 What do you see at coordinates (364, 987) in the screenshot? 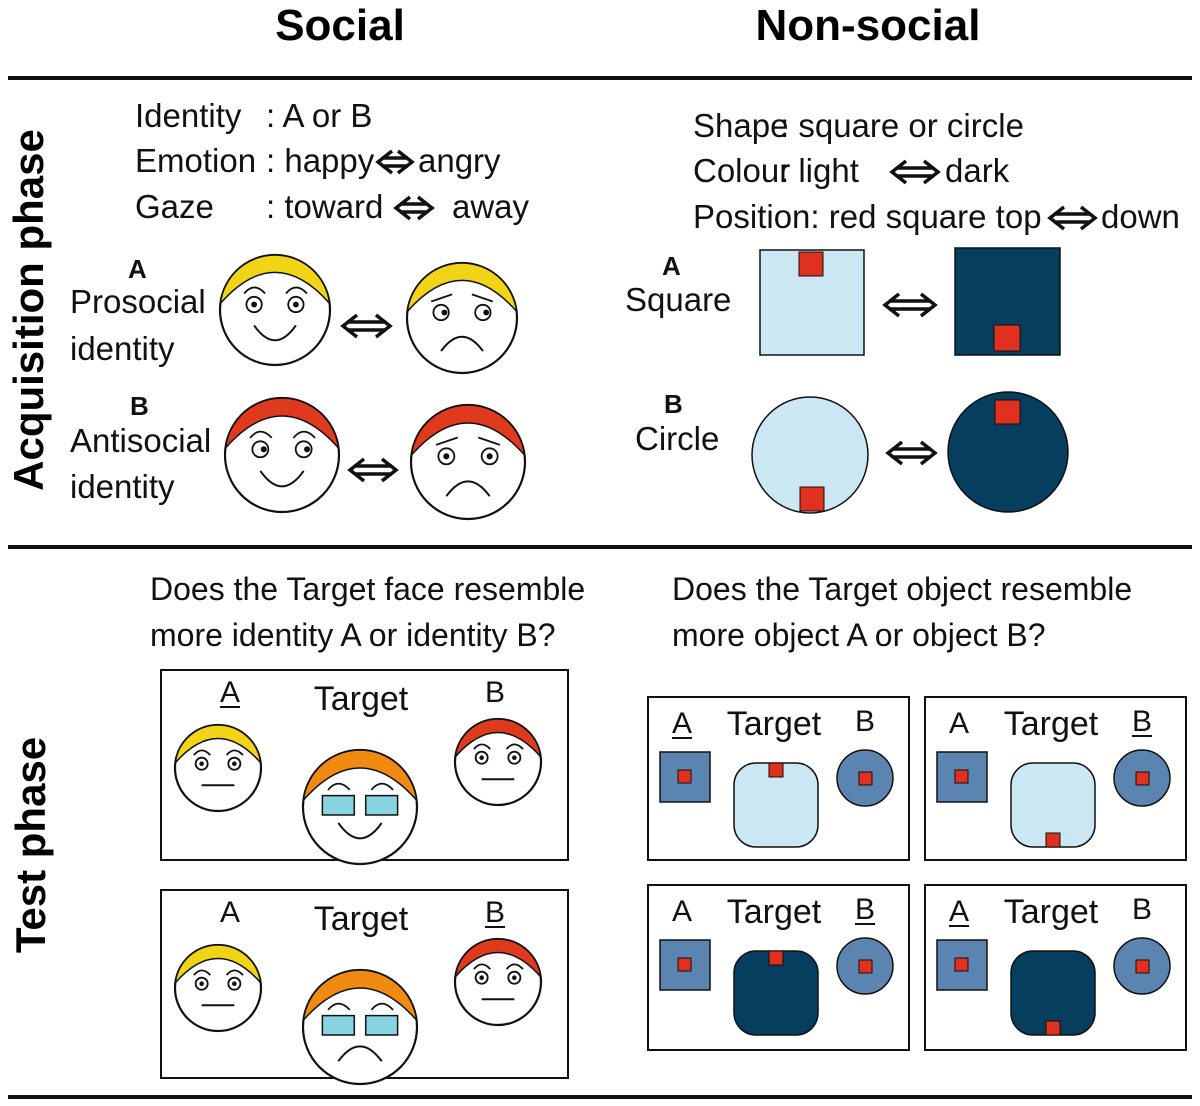
I see `social-trial-panel: A Target B` at bounding box center [364, 987].